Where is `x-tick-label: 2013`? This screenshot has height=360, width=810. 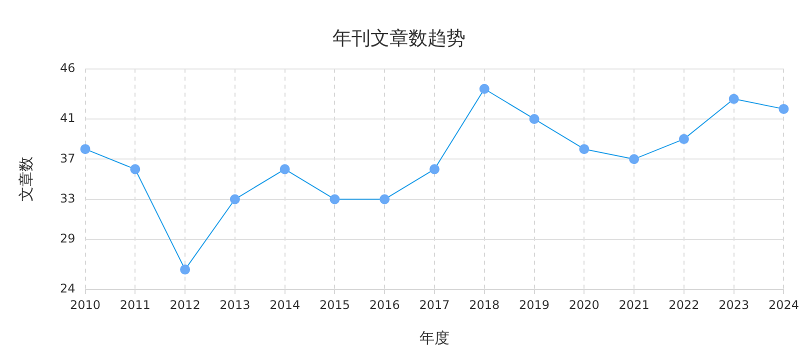
x-tick-label: 2013 is located at coordinates (235, 305).